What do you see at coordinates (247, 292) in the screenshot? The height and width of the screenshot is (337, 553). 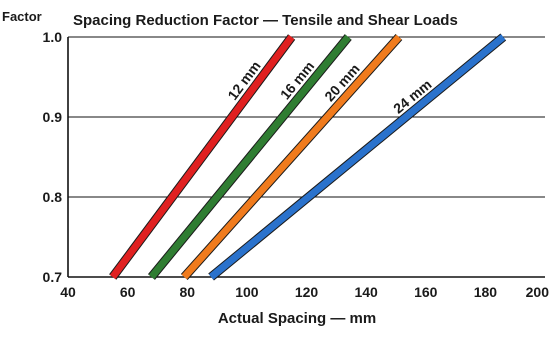 I see `x-tick-label: 100` at bounding box center [247, 292].